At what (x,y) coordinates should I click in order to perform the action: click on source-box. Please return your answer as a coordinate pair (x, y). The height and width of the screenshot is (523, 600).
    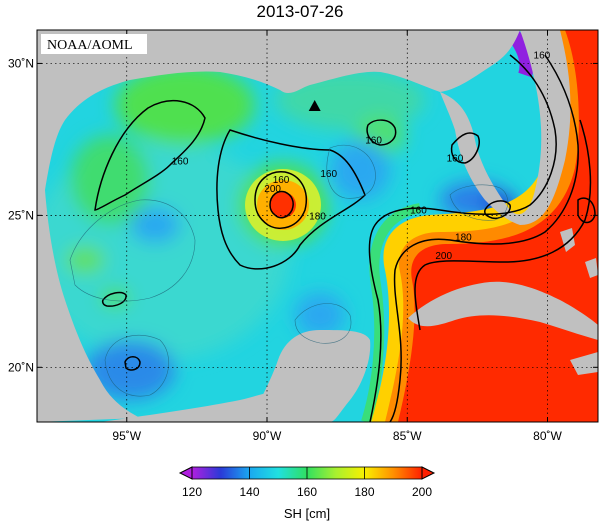
    Looking at the image, I should click on (94, 44).